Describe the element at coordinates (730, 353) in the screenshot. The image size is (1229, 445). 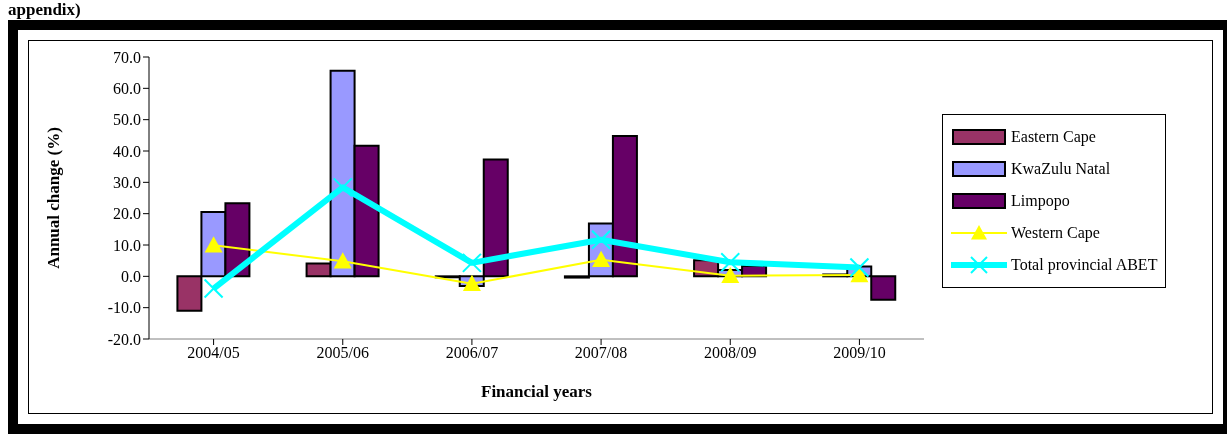
I see `x-tick-label: 2008/09` at that location.